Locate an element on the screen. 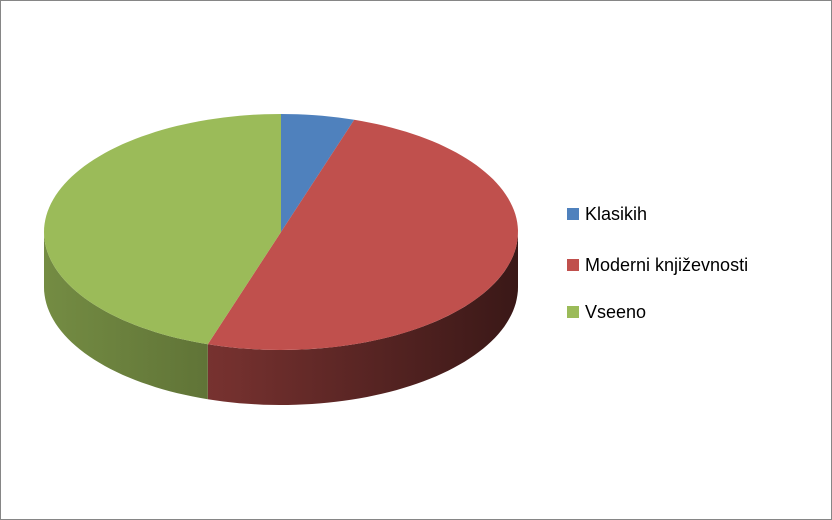 This screenshot has height=520, width=832. legend-label: Klasikih is located at coordinates (616, 214).